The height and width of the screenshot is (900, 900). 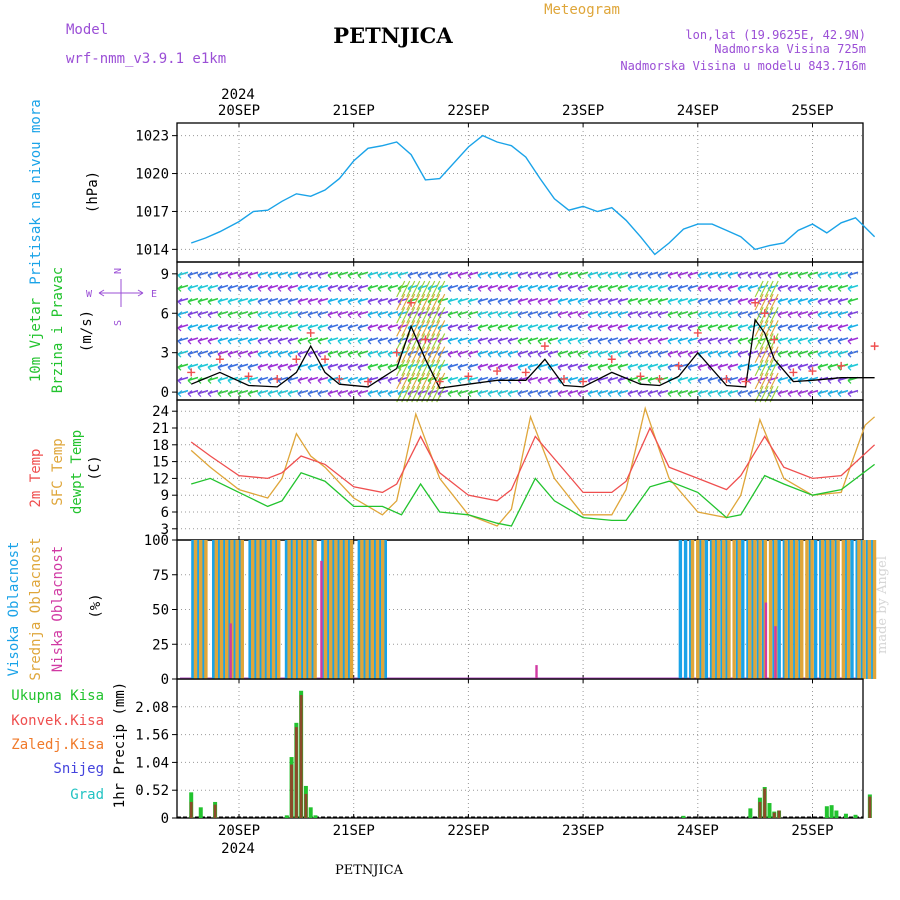 What do you see at coordinates (812, 831) in the screenshot?
I see `bottom-day-label: 25SEP` at bounding box center [812, 831].